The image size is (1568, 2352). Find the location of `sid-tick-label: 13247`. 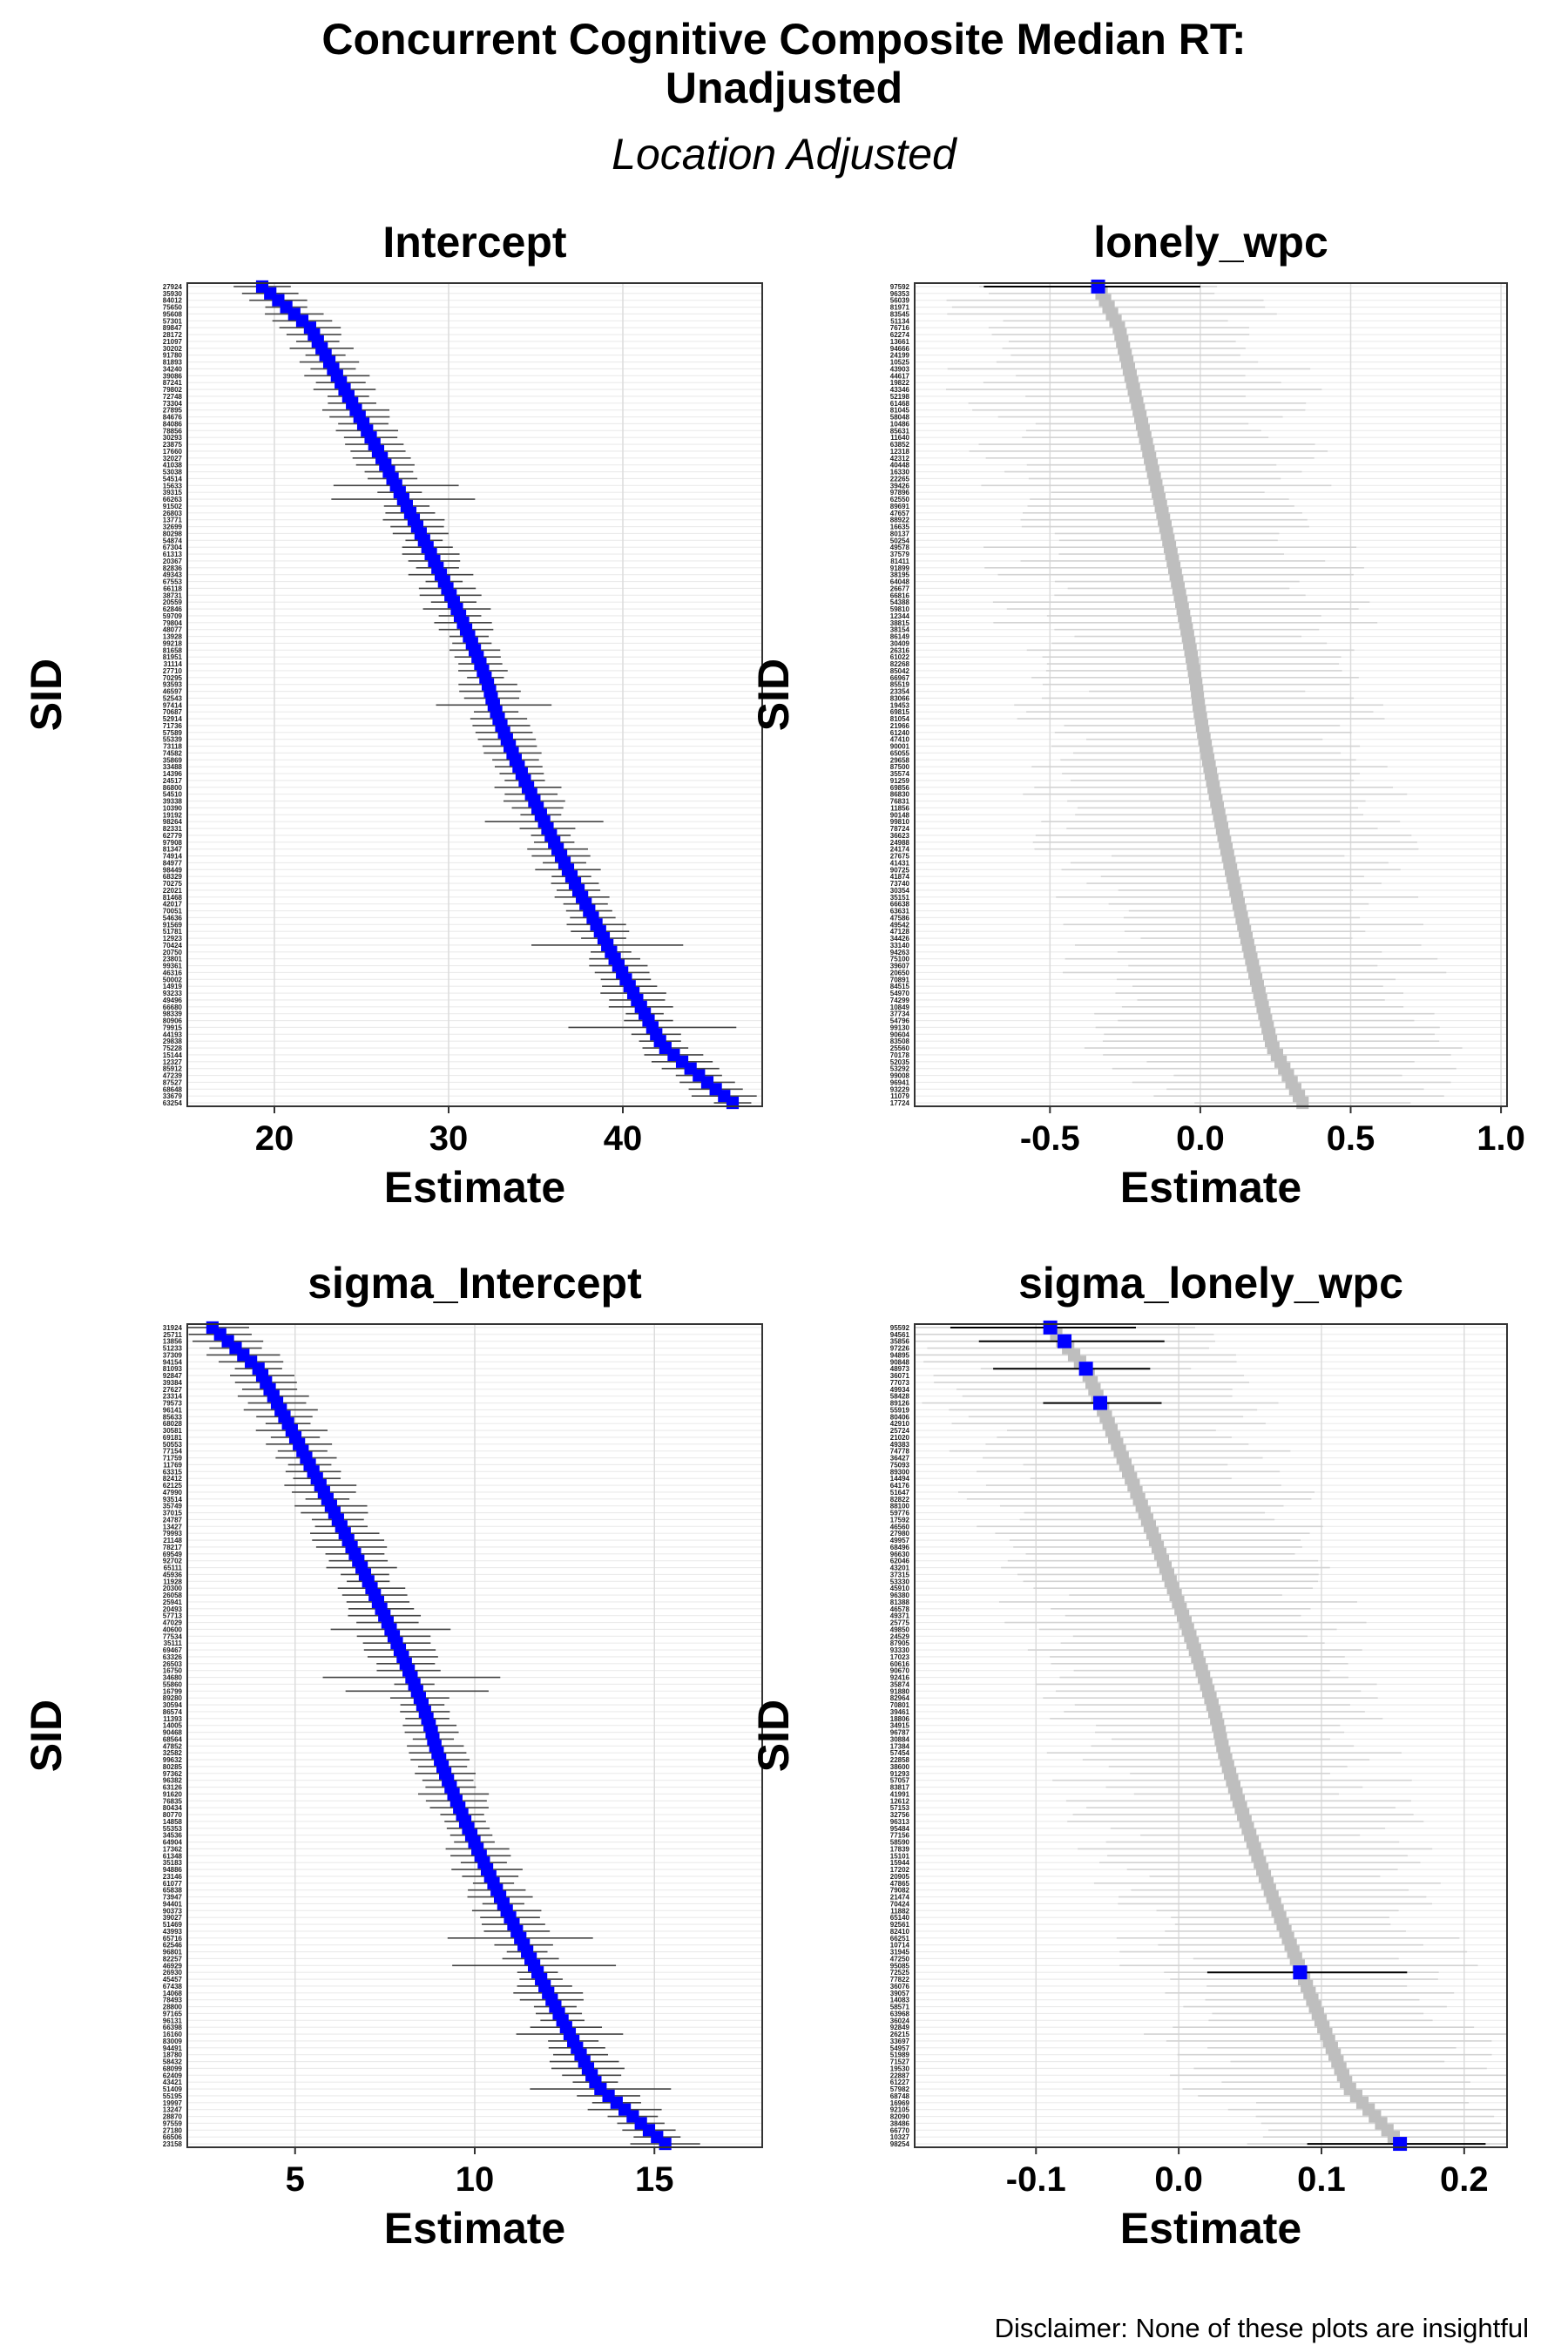

sid-tick-label: 13247 is located at coordinates (173, 2110).